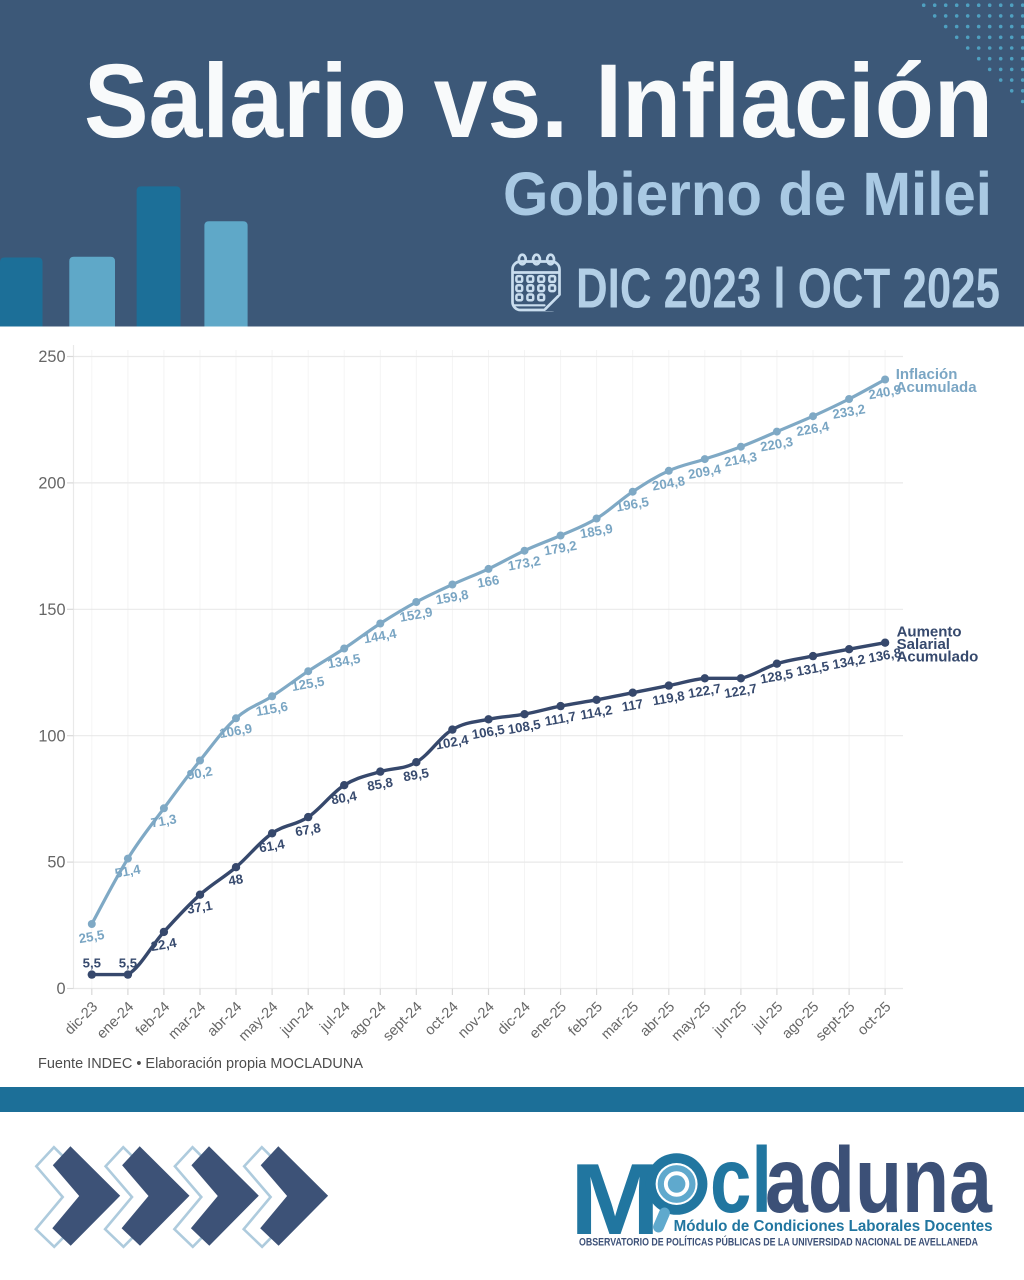 The width and height of the screenshot is (1024, 1280). I want to click on svg-text: 117, so click(633, 705).